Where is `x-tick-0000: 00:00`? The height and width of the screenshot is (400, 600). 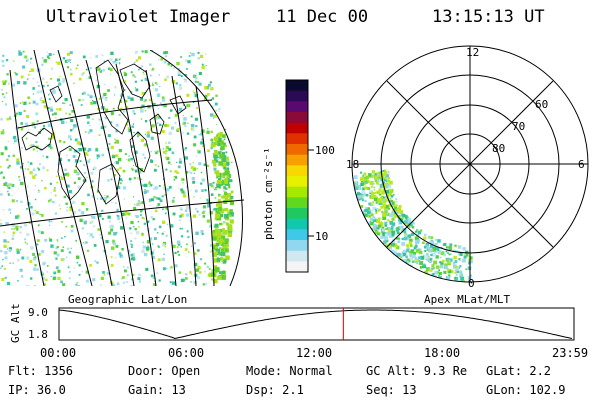
x-tick-0000: 00:00 is located at coordinates (58, 353).